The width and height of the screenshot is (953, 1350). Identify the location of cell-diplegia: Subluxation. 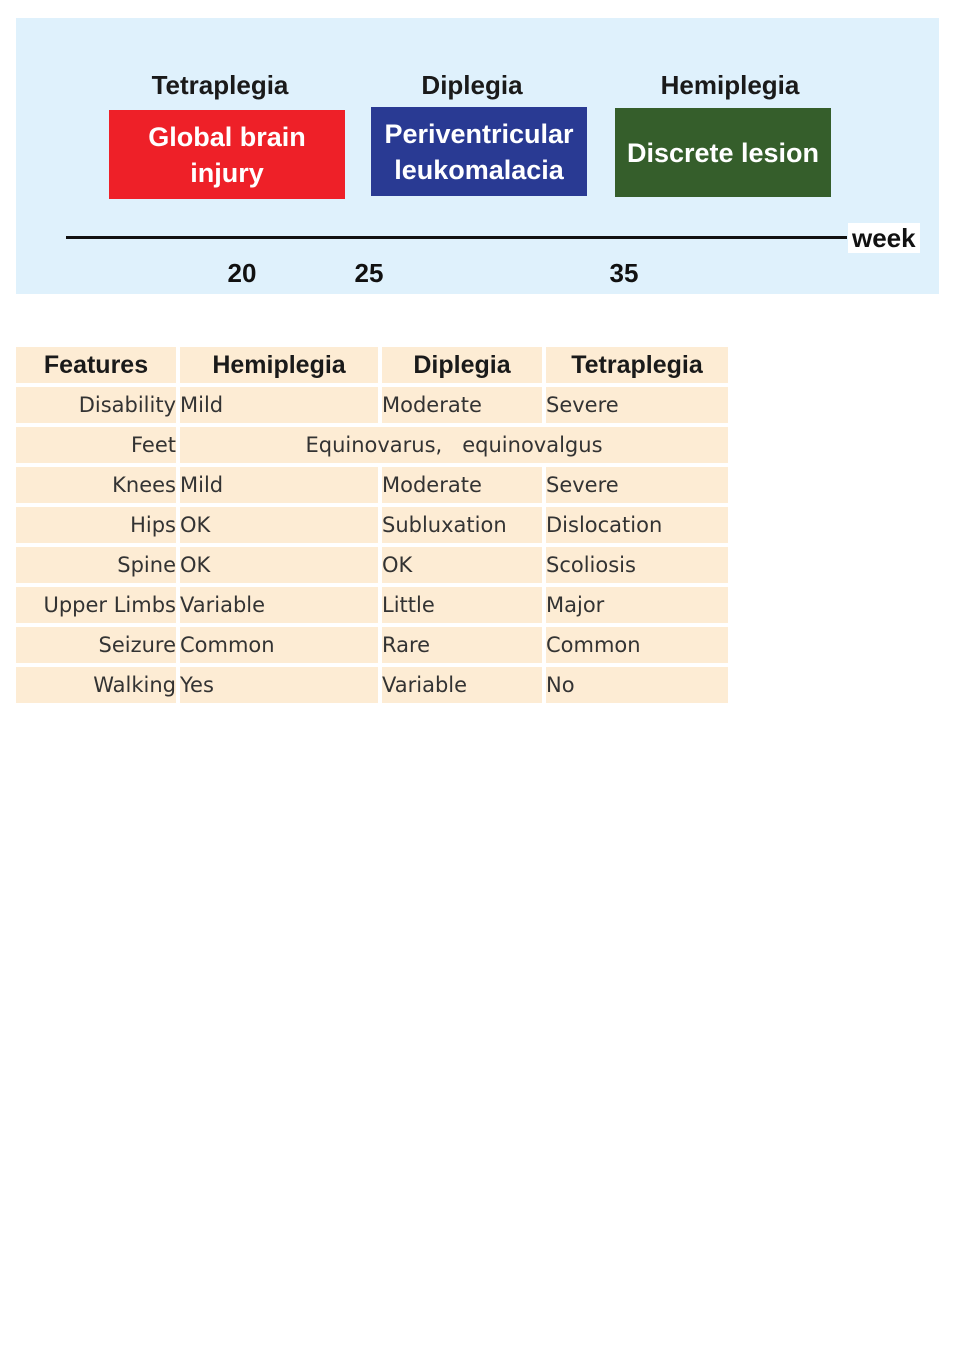
(462, 525).